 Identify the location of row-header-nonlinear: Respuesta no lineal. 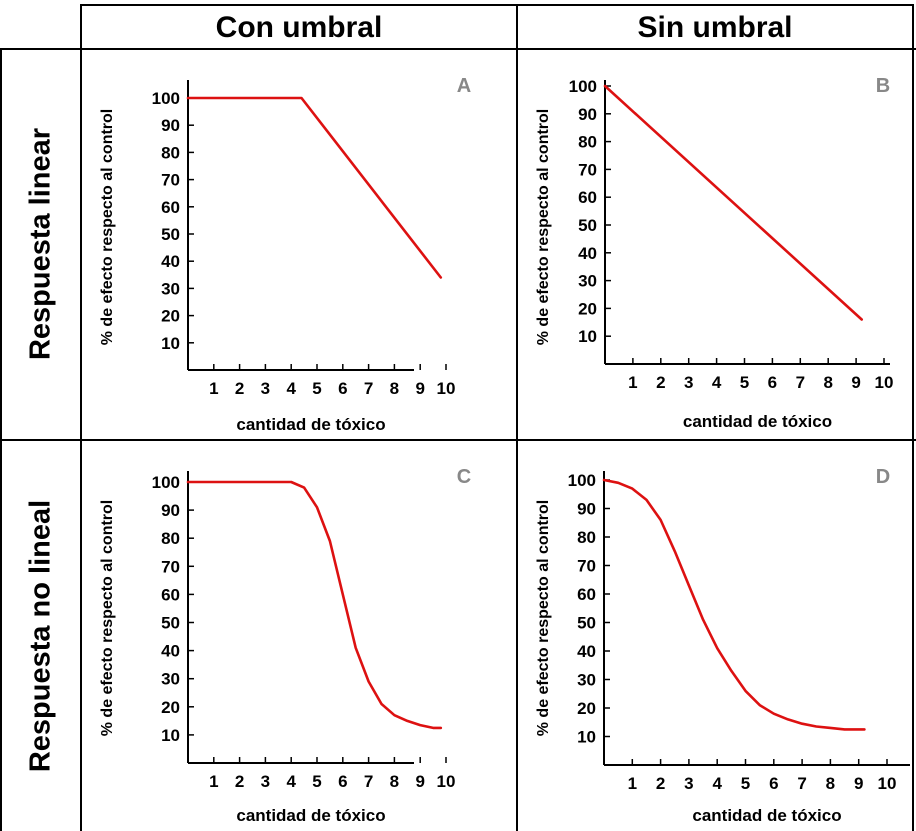
(40, 636).